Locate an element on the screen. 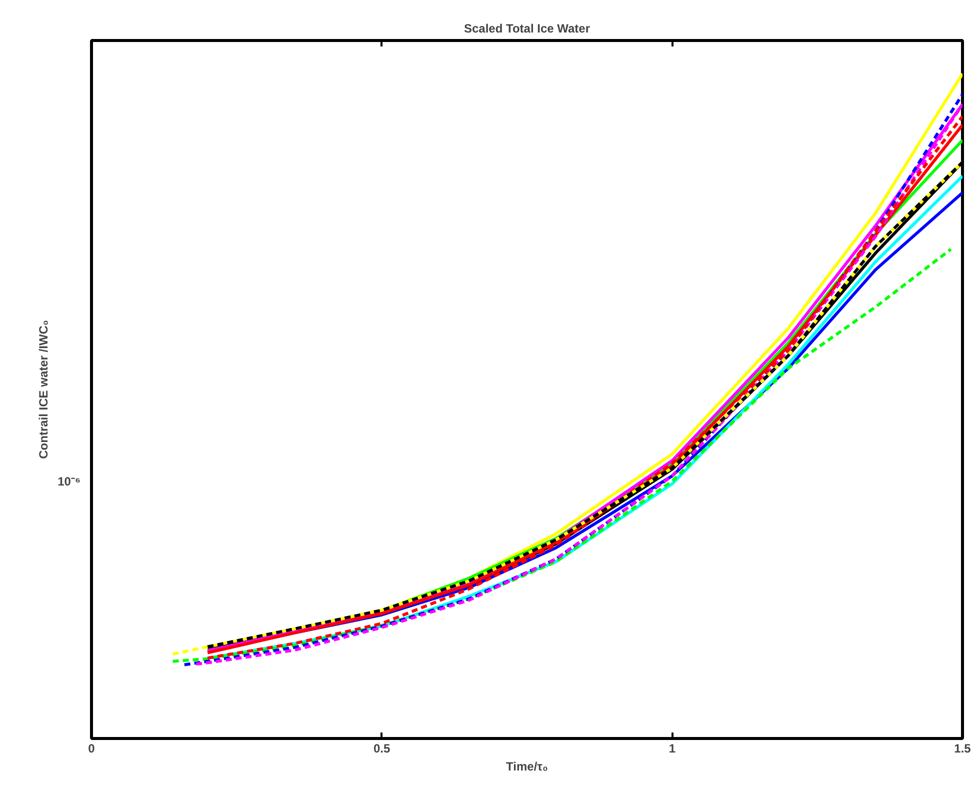 Image resolution: width=980 pixels, height=785 pixels. x-tick-label: 0.5 is located at coordinates (381, 749).